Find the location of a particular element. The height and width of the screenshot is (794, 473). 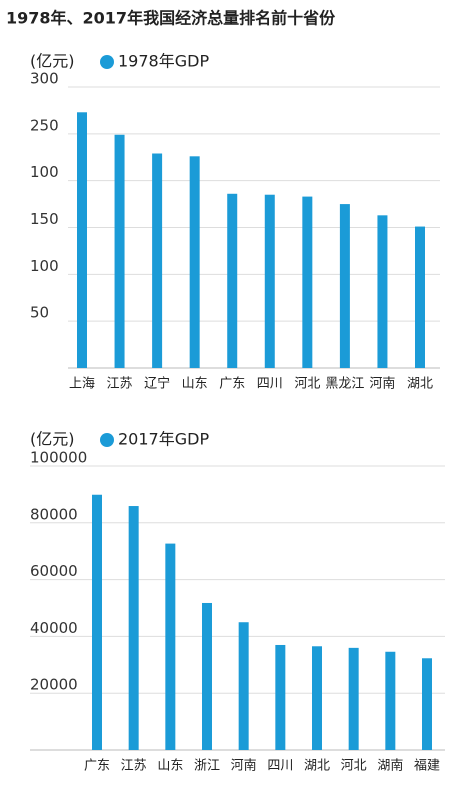

y-tick-label: 40000 is located at coordinates (54, 628).